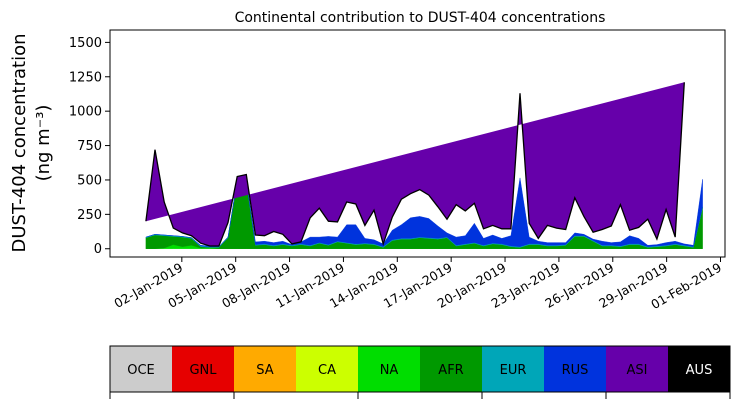 Image resolution: width=739 pixels, height=402 pixels. Describe the element at coordinates (19, 142) in the screenshot. I see `y-axis-label-main: DUST-404 concentration` at that location.